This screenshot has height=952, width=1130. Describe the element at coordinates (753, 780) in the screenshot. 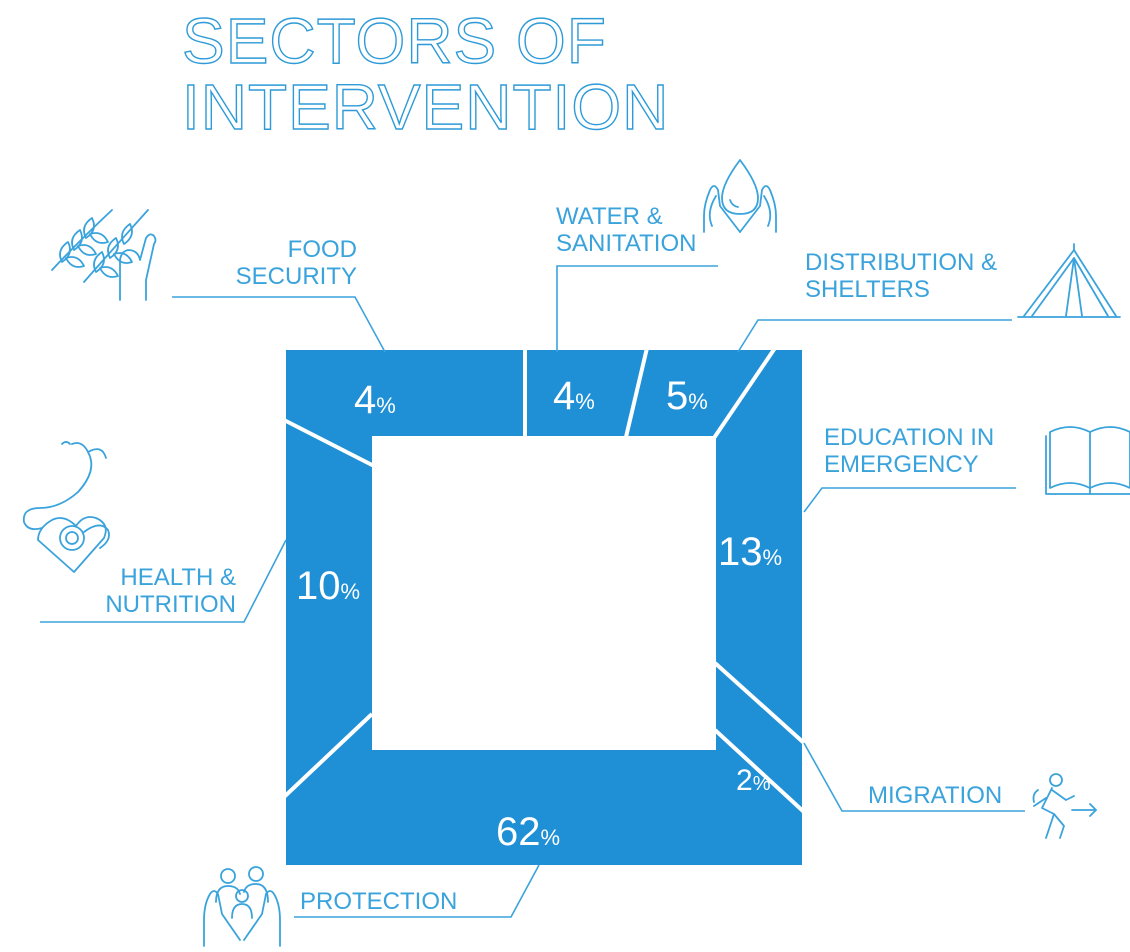

I see `value-migration: 2%` at that location.